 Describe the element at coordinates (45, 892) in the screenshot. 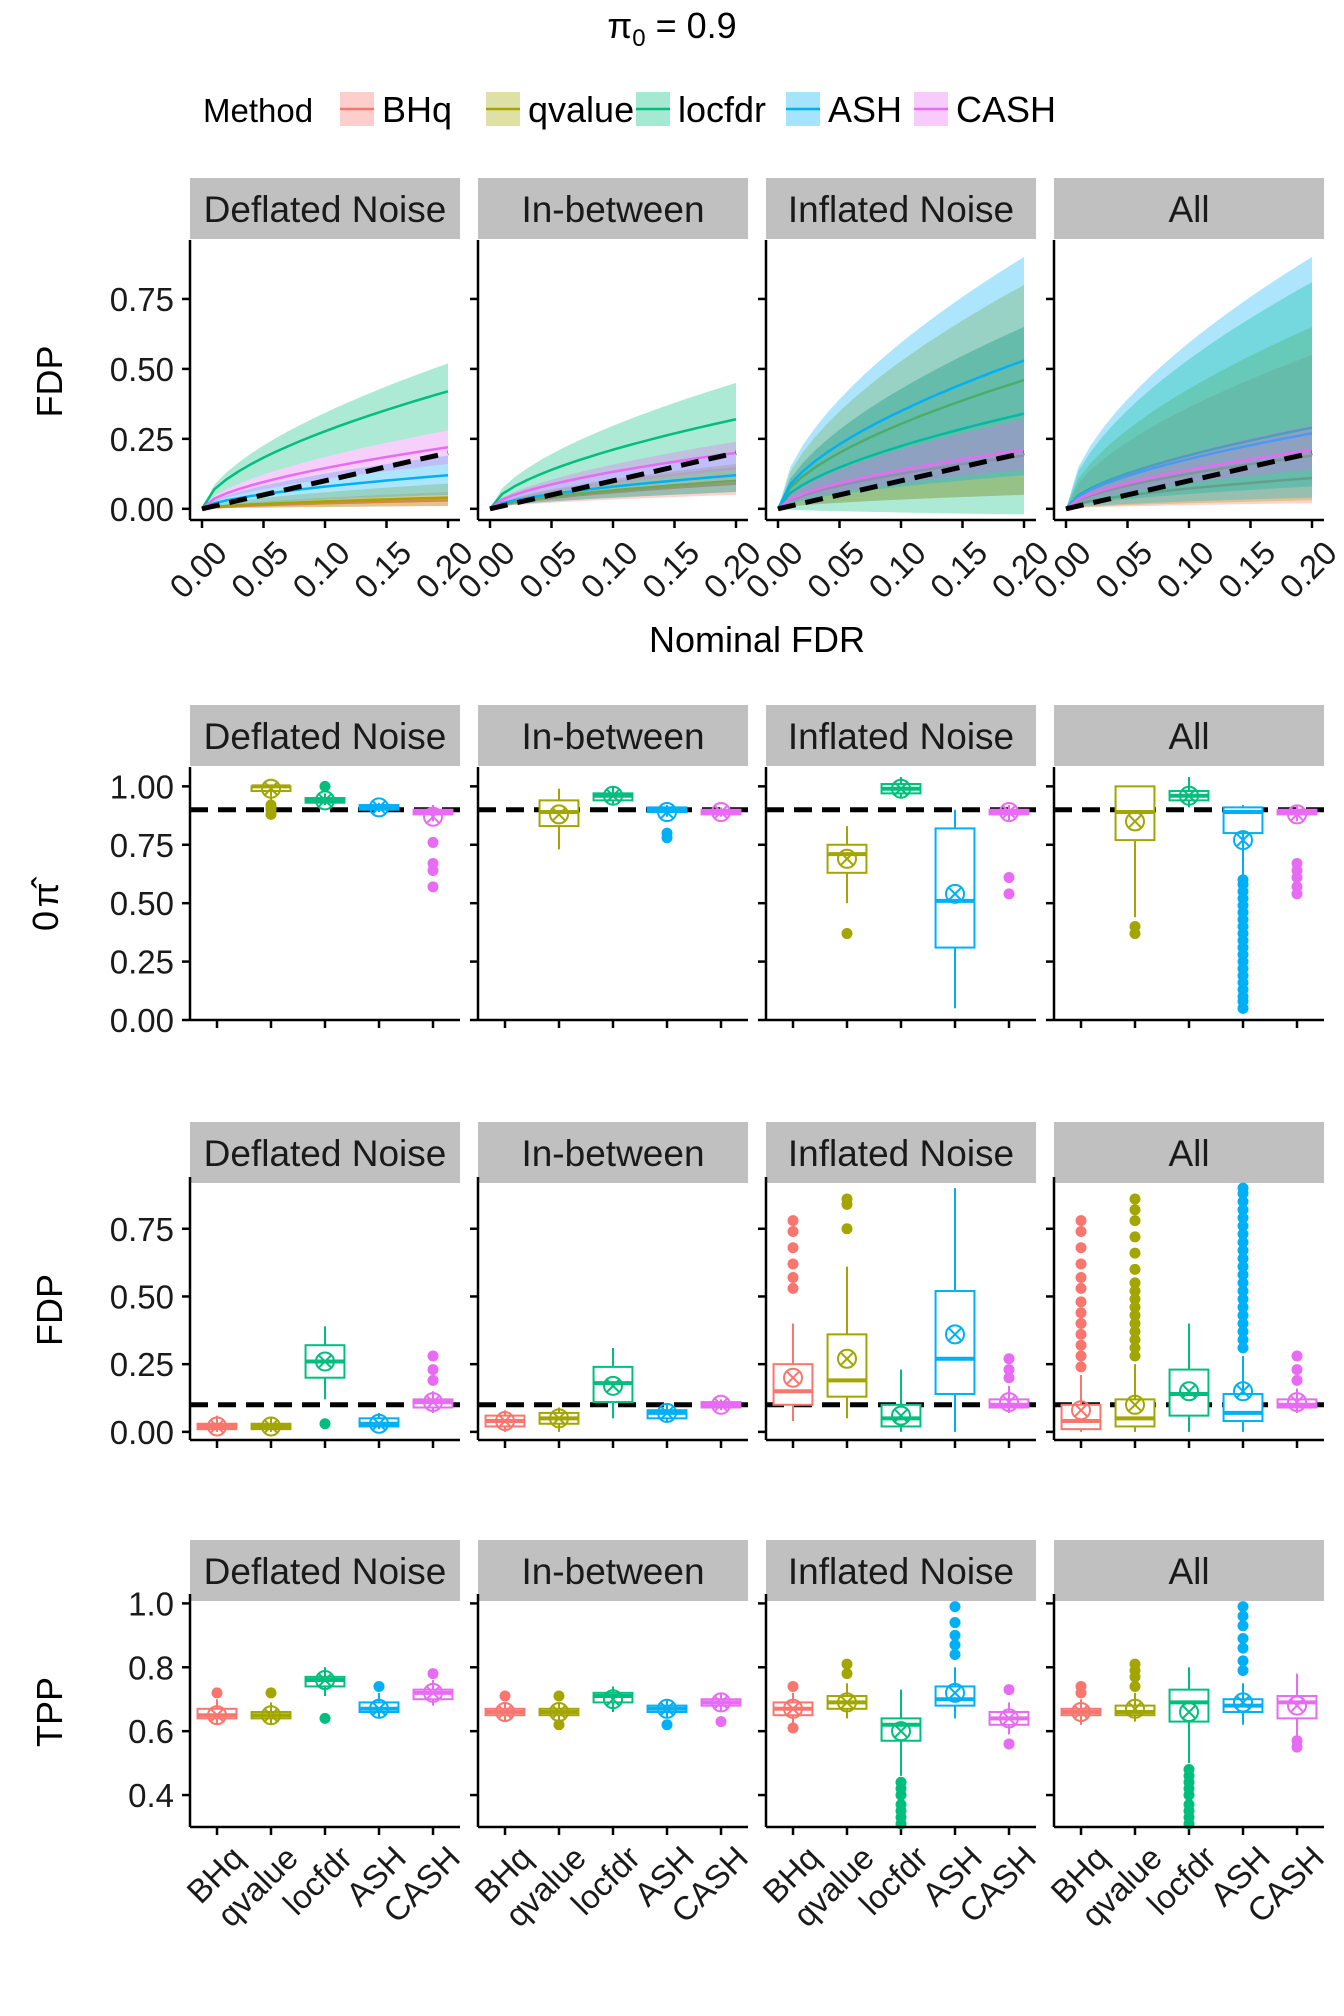

I see `y-axis-title-r1: π̂` at that location.